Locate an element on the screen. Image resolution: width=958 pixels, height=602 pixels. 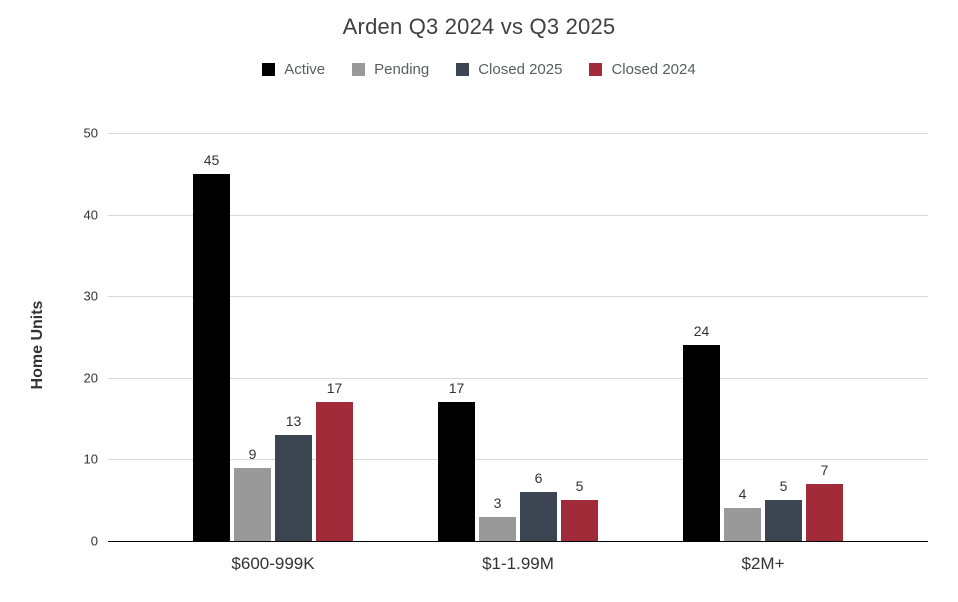
y-axis-tick-label: 50 is located at coordinates (90, 133).